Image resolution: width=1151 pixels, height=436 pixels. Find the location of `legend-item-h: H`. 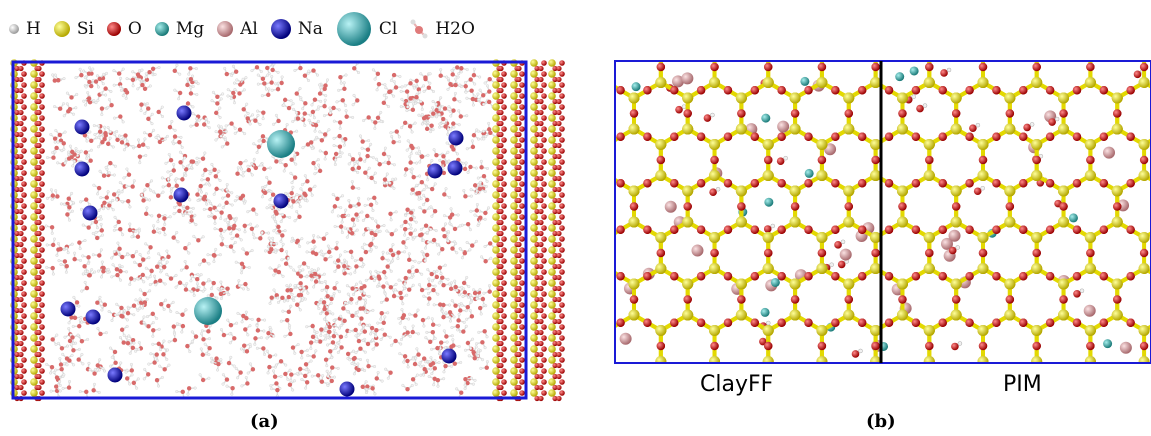

legend-item-h: H is located at coordinates (24, 29).